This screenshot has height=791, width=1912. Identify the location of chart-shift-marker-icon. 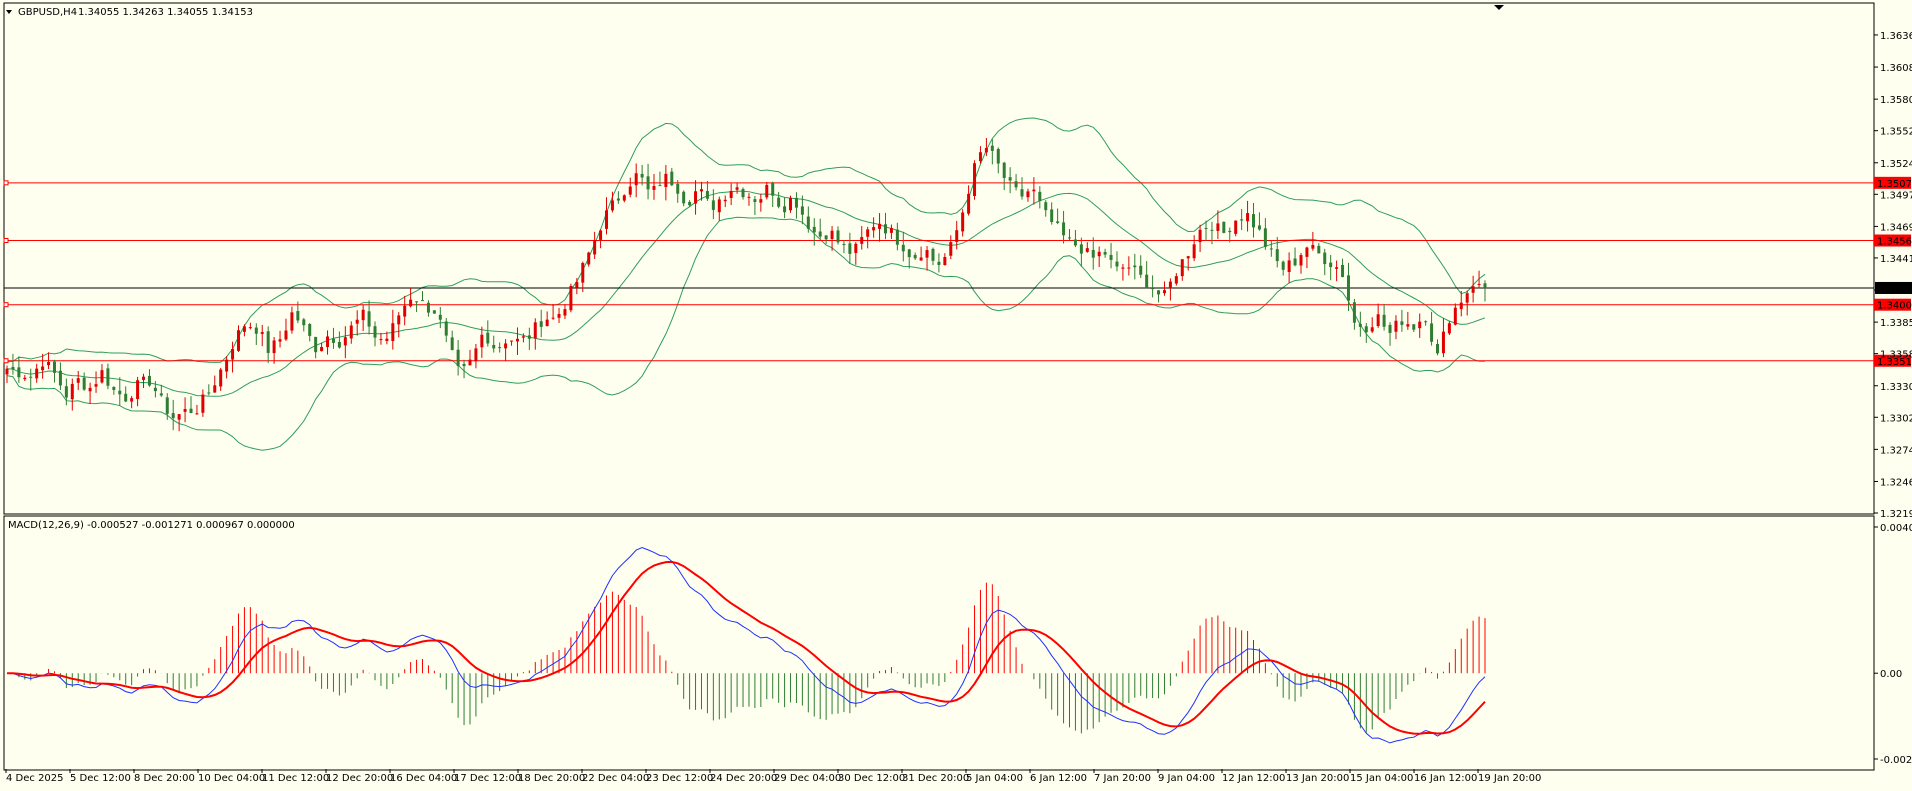
(1499, 7).